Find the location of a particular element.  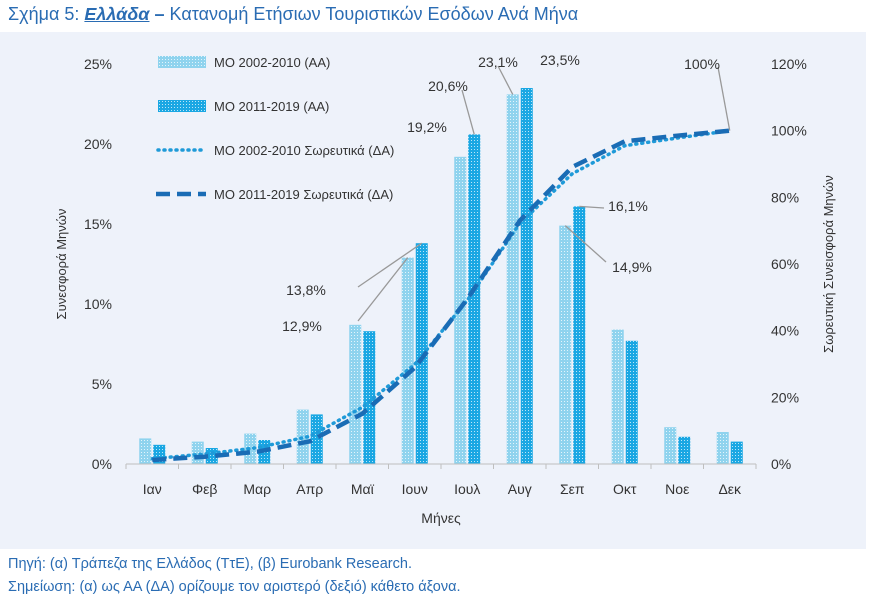

x-tick-label: Νοε is located at coordinates (677, 489).